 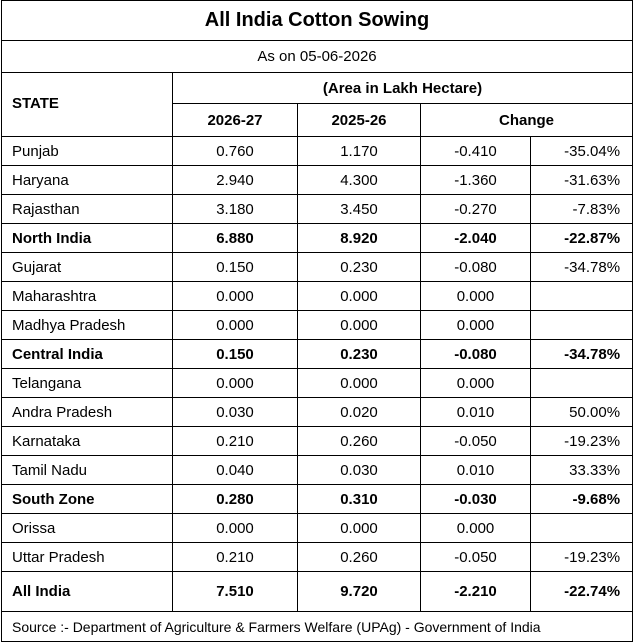 I want to click on data-row: Punjab 0.760 1.170 -0.410 -35.04%, so click(x=317, y=151).